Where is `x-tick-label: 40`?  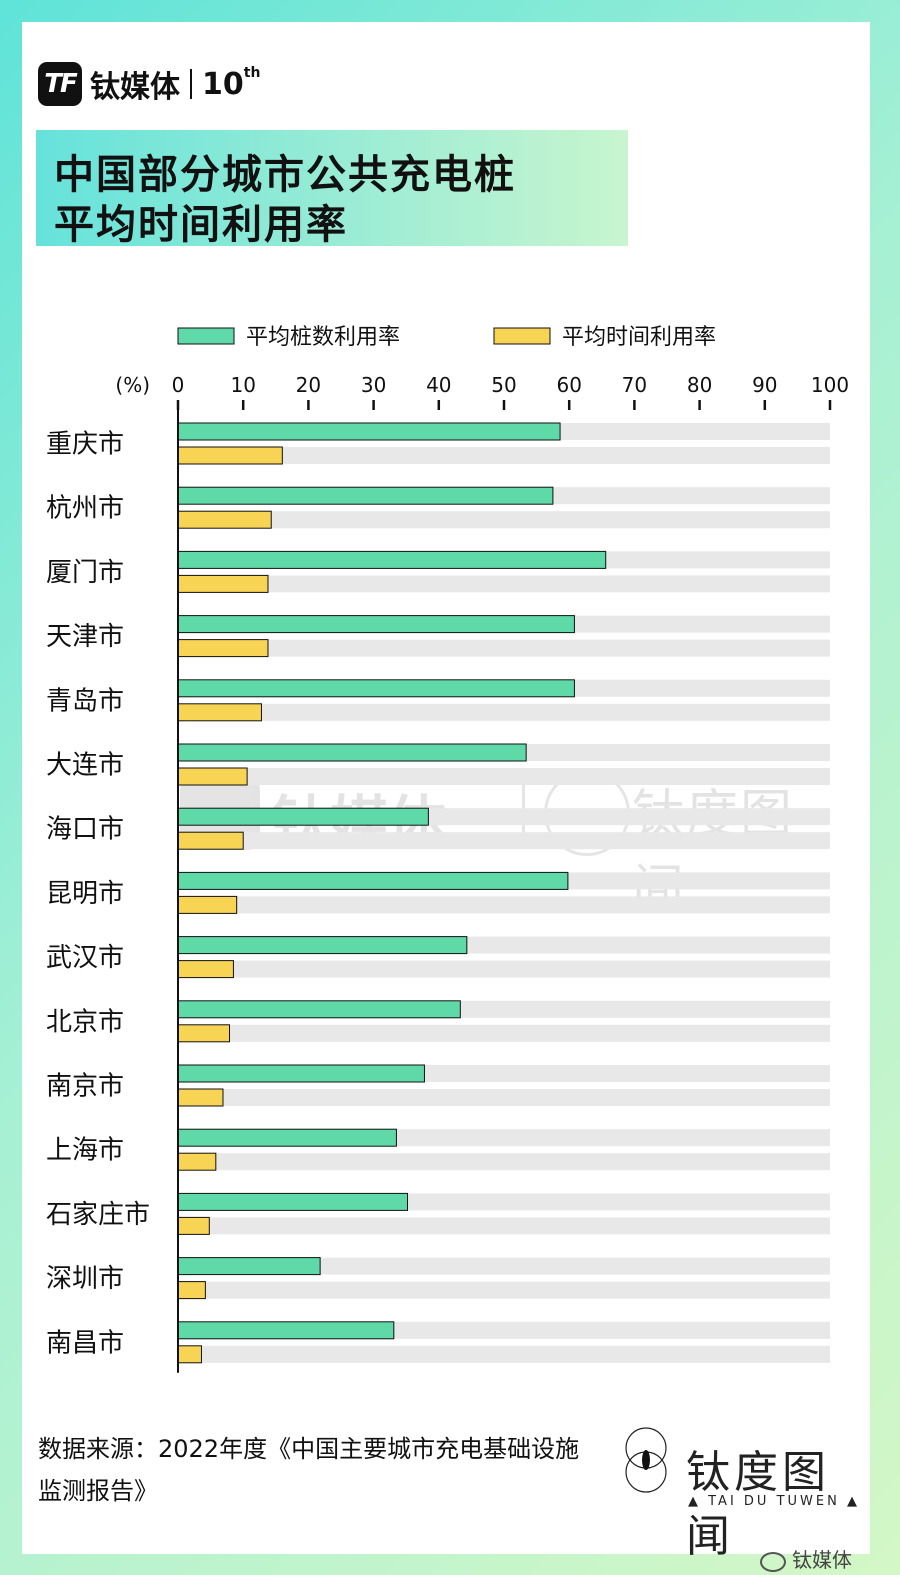 x-tick-label: 40 is located at coordinates (438, 385).